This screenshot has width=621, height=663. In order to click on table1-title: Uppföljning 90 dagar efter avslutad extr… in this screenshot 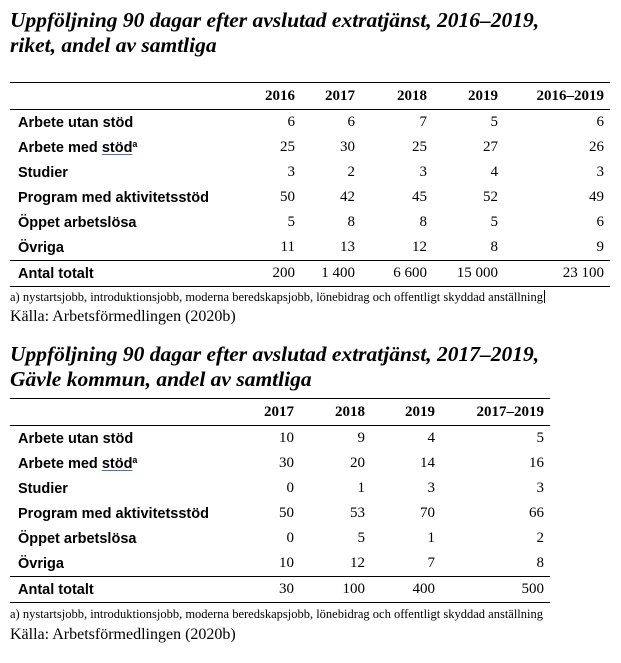, I will do `click(274, 33)`.